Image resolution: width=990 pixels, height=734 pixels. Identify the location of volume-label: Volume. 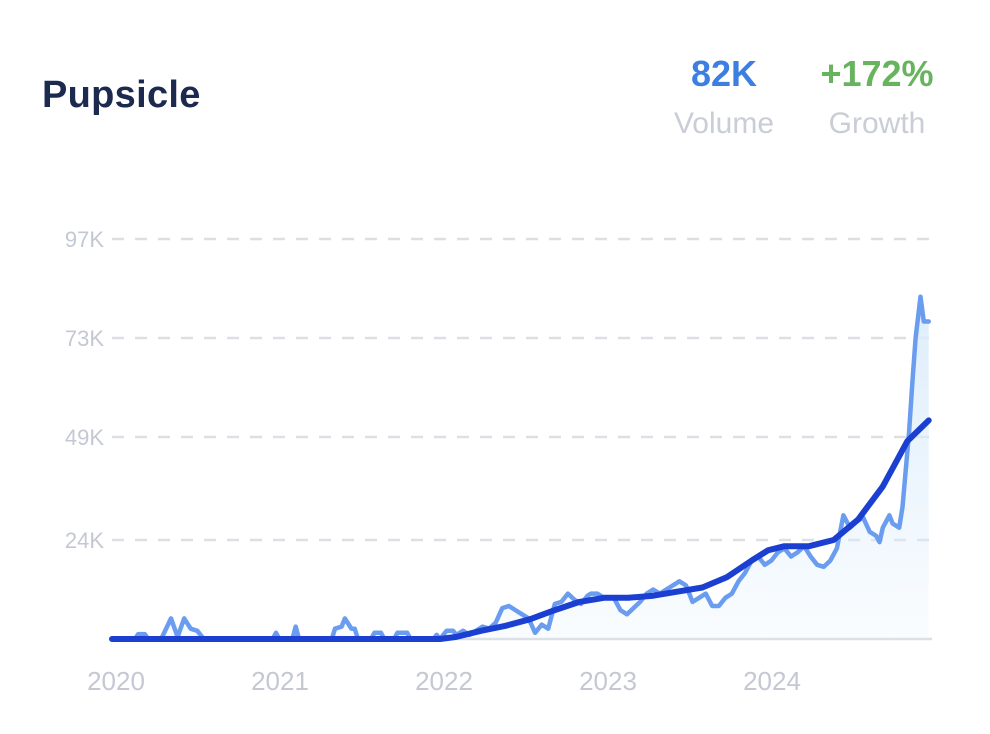
(724, 123).